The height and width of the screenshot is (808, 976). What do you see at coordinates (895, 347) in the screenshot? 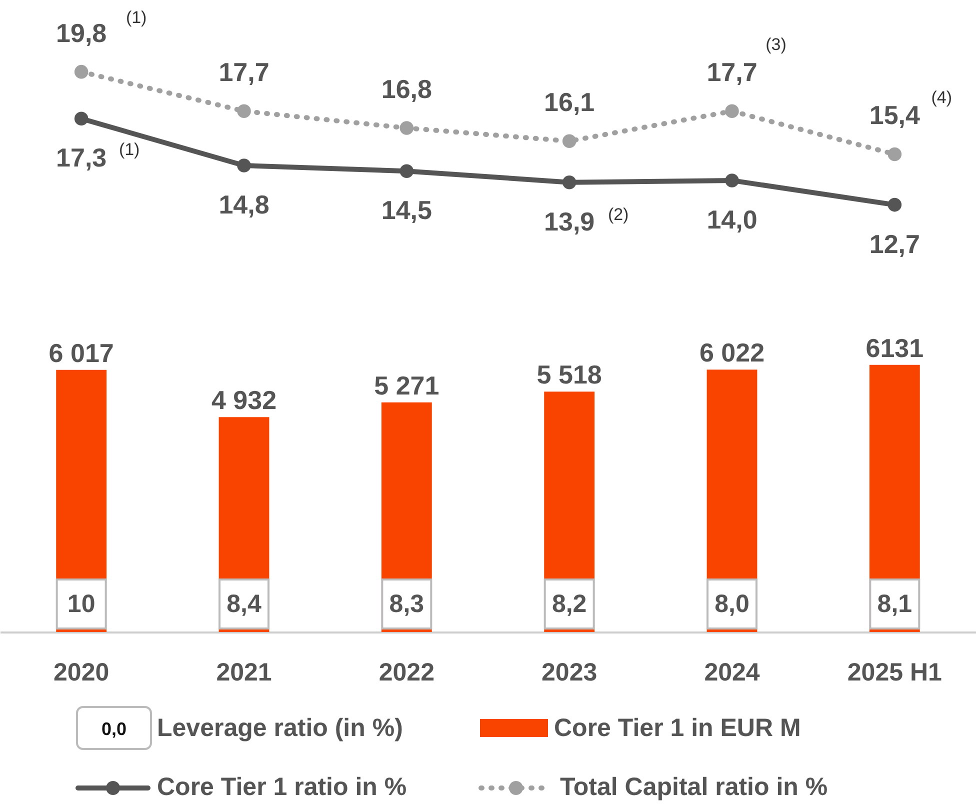
I see `data-label: 6131` at bounding box center [895, 347].